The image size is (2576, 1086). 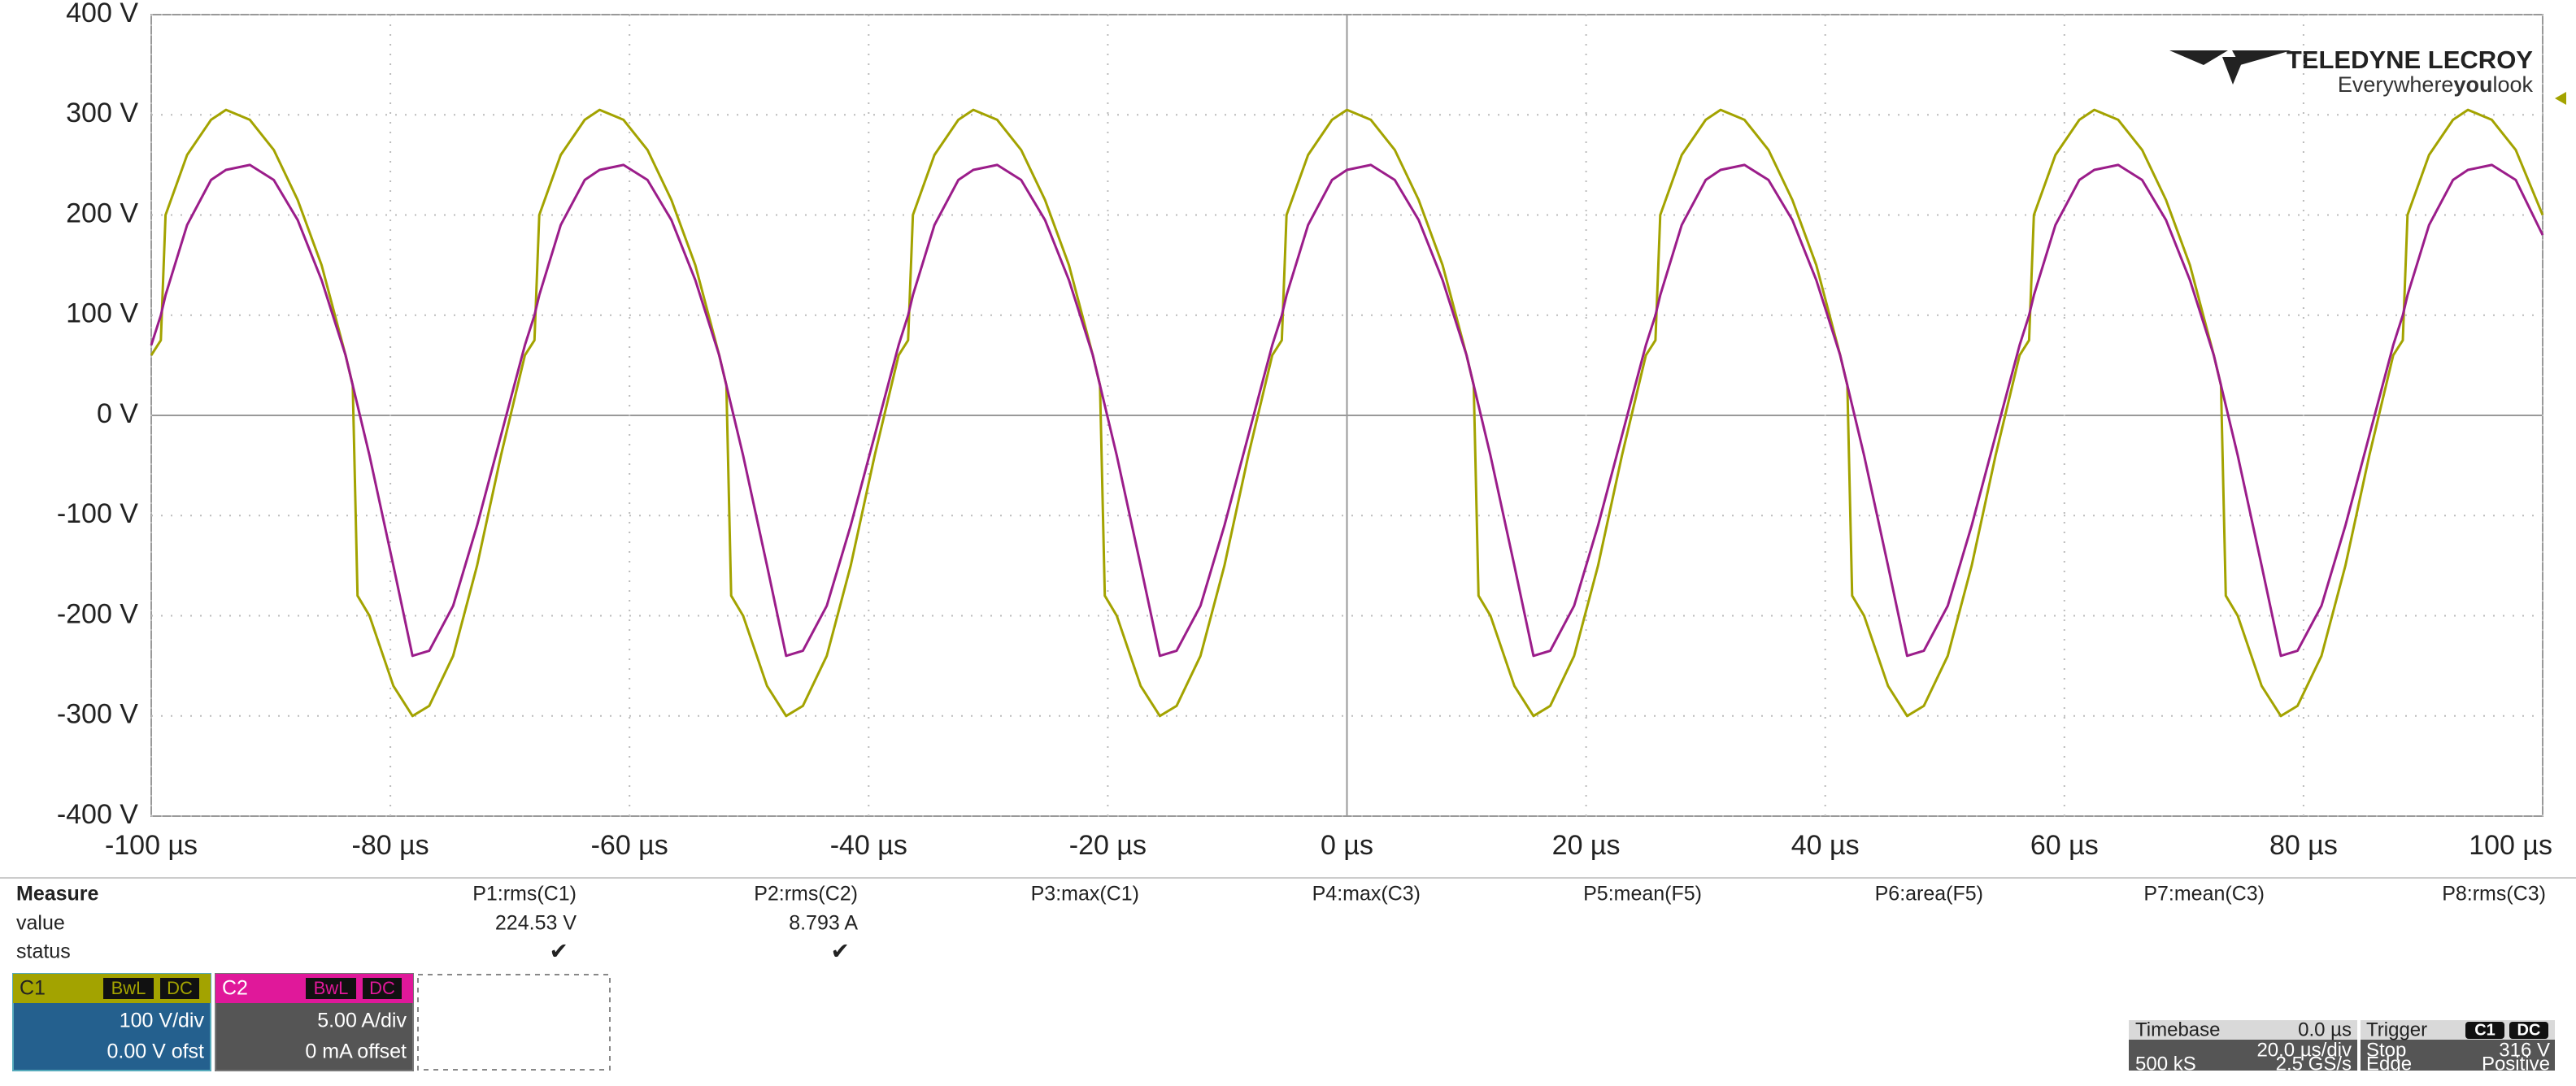 I want to click on y-tick-label: -100 V, so click(x=97, y=513).